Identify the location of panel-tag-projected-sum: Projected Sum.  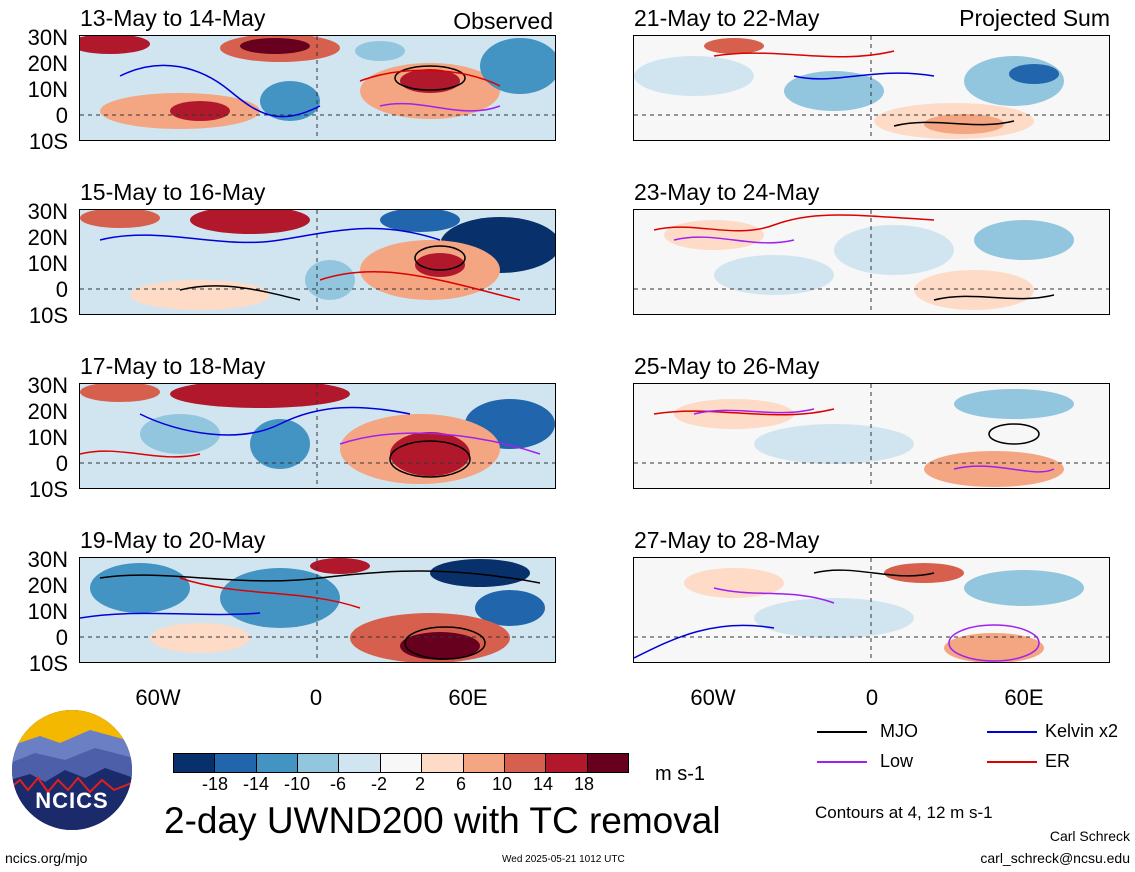
(1034, 18).